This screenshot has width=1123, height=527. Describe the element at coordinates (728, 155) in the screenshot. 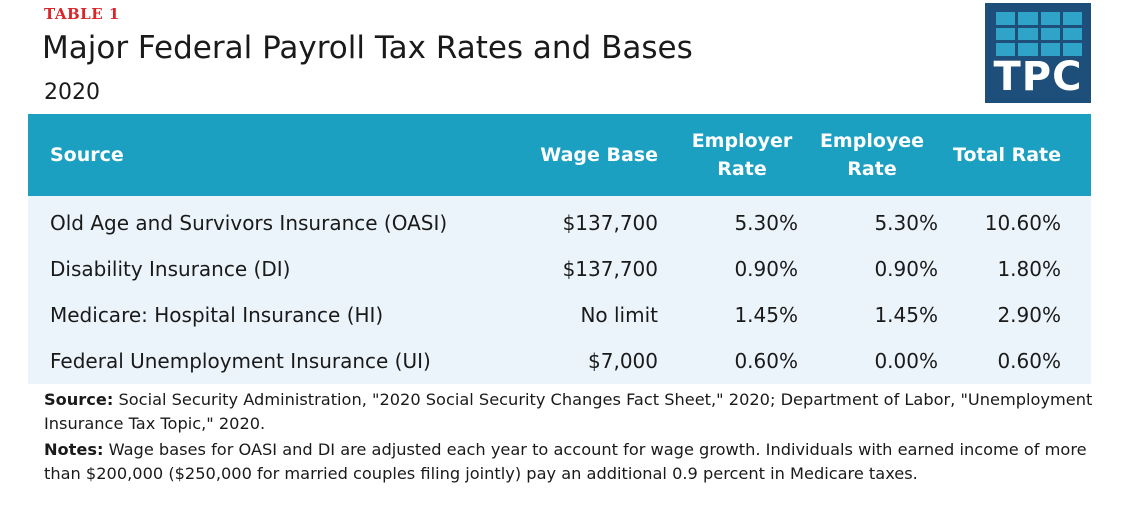

I see `header-employer-rate: Employer Rate` at that location.